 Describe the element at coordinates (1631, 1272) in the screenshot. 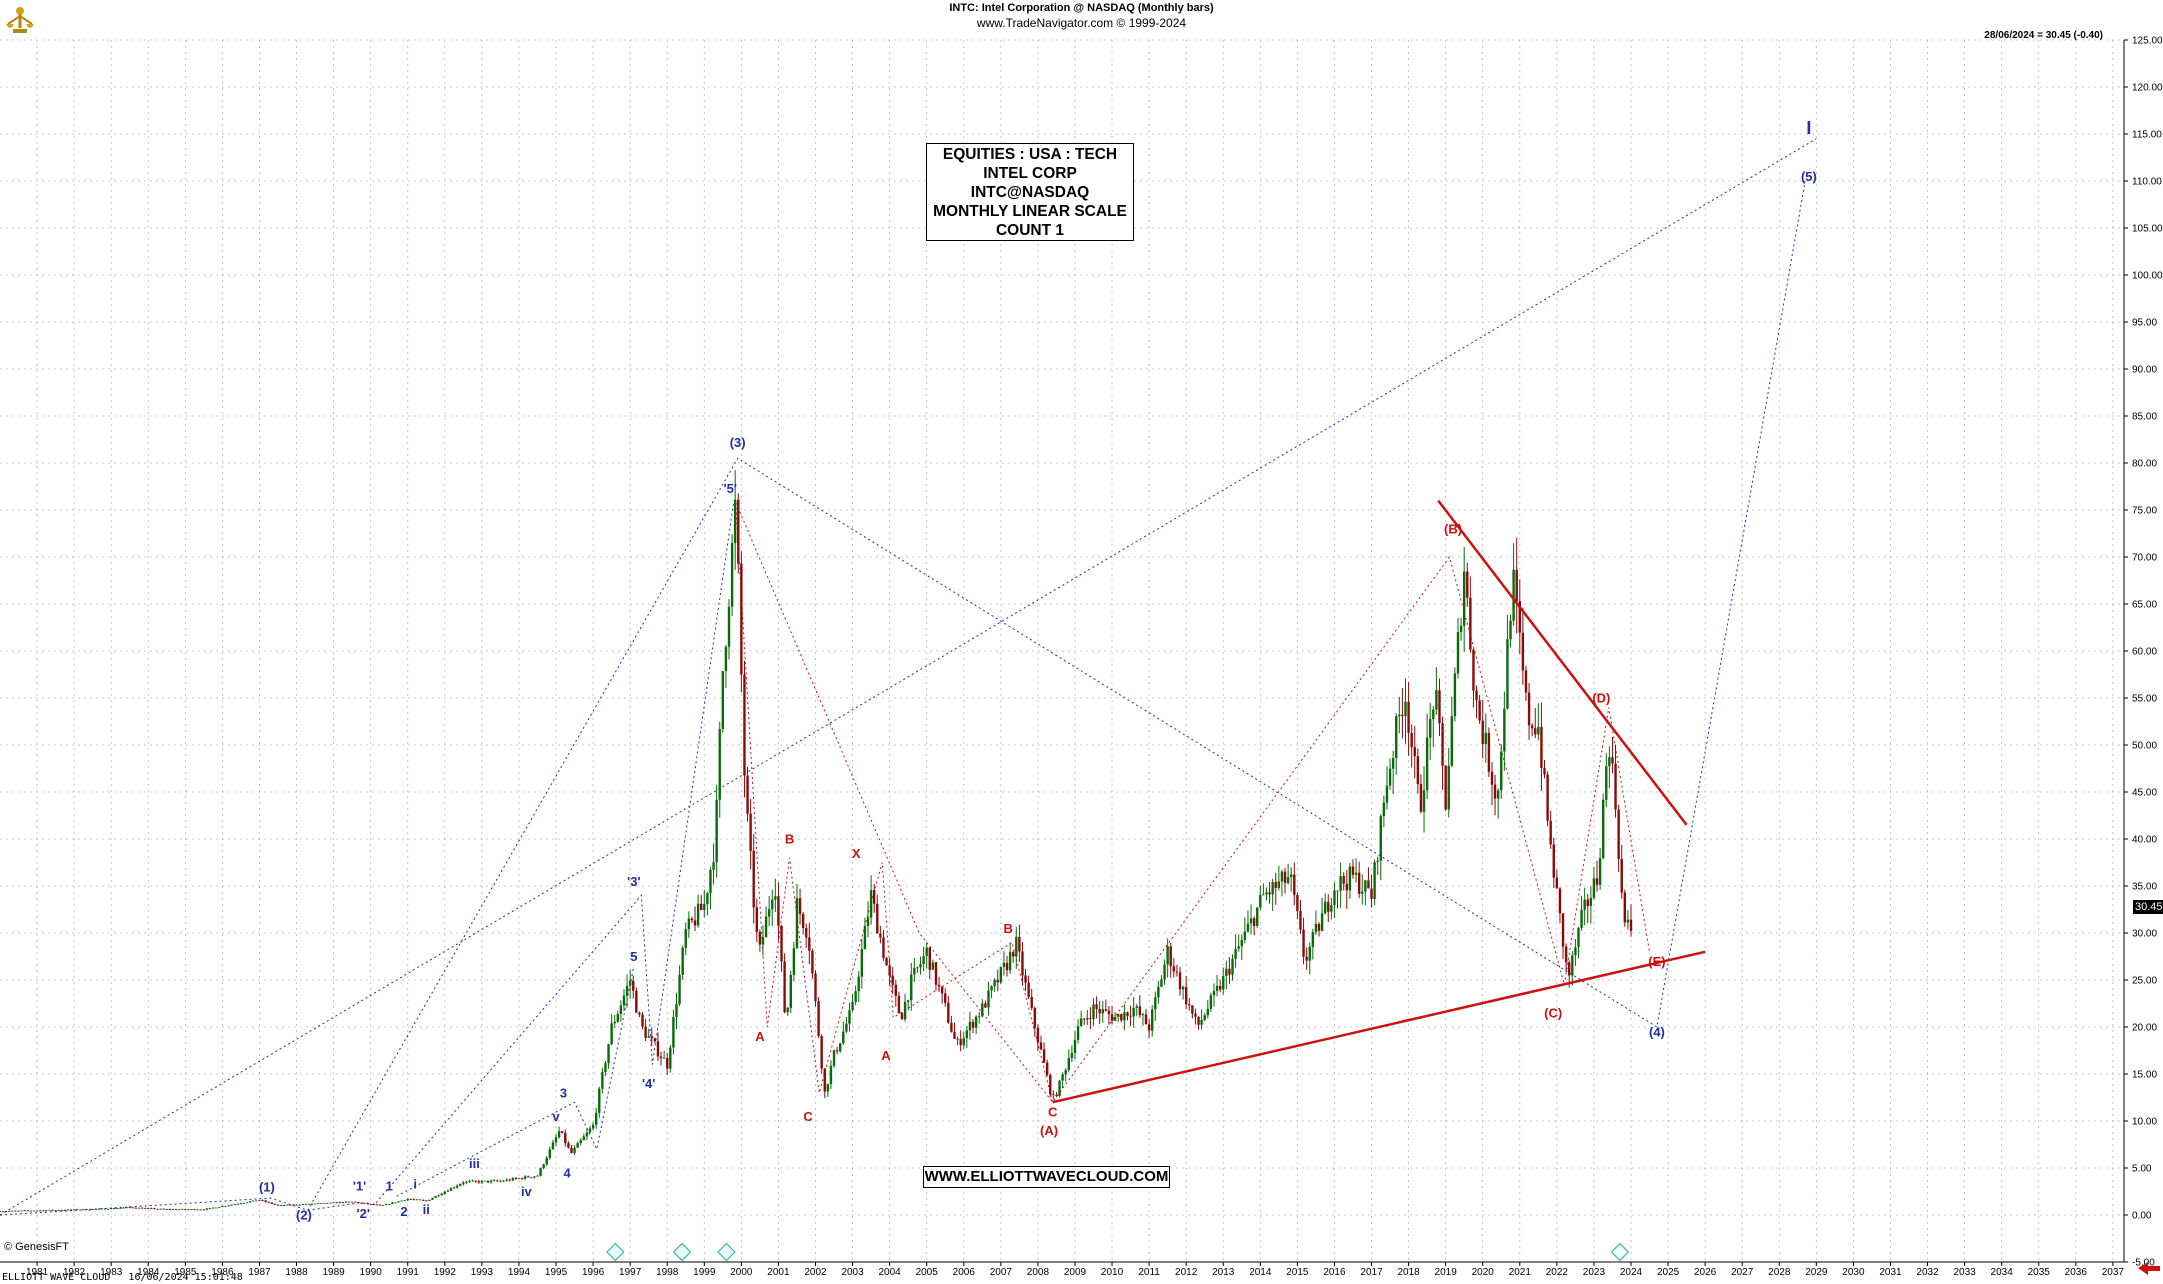

I see `x-tick-label: 2024` at that location.